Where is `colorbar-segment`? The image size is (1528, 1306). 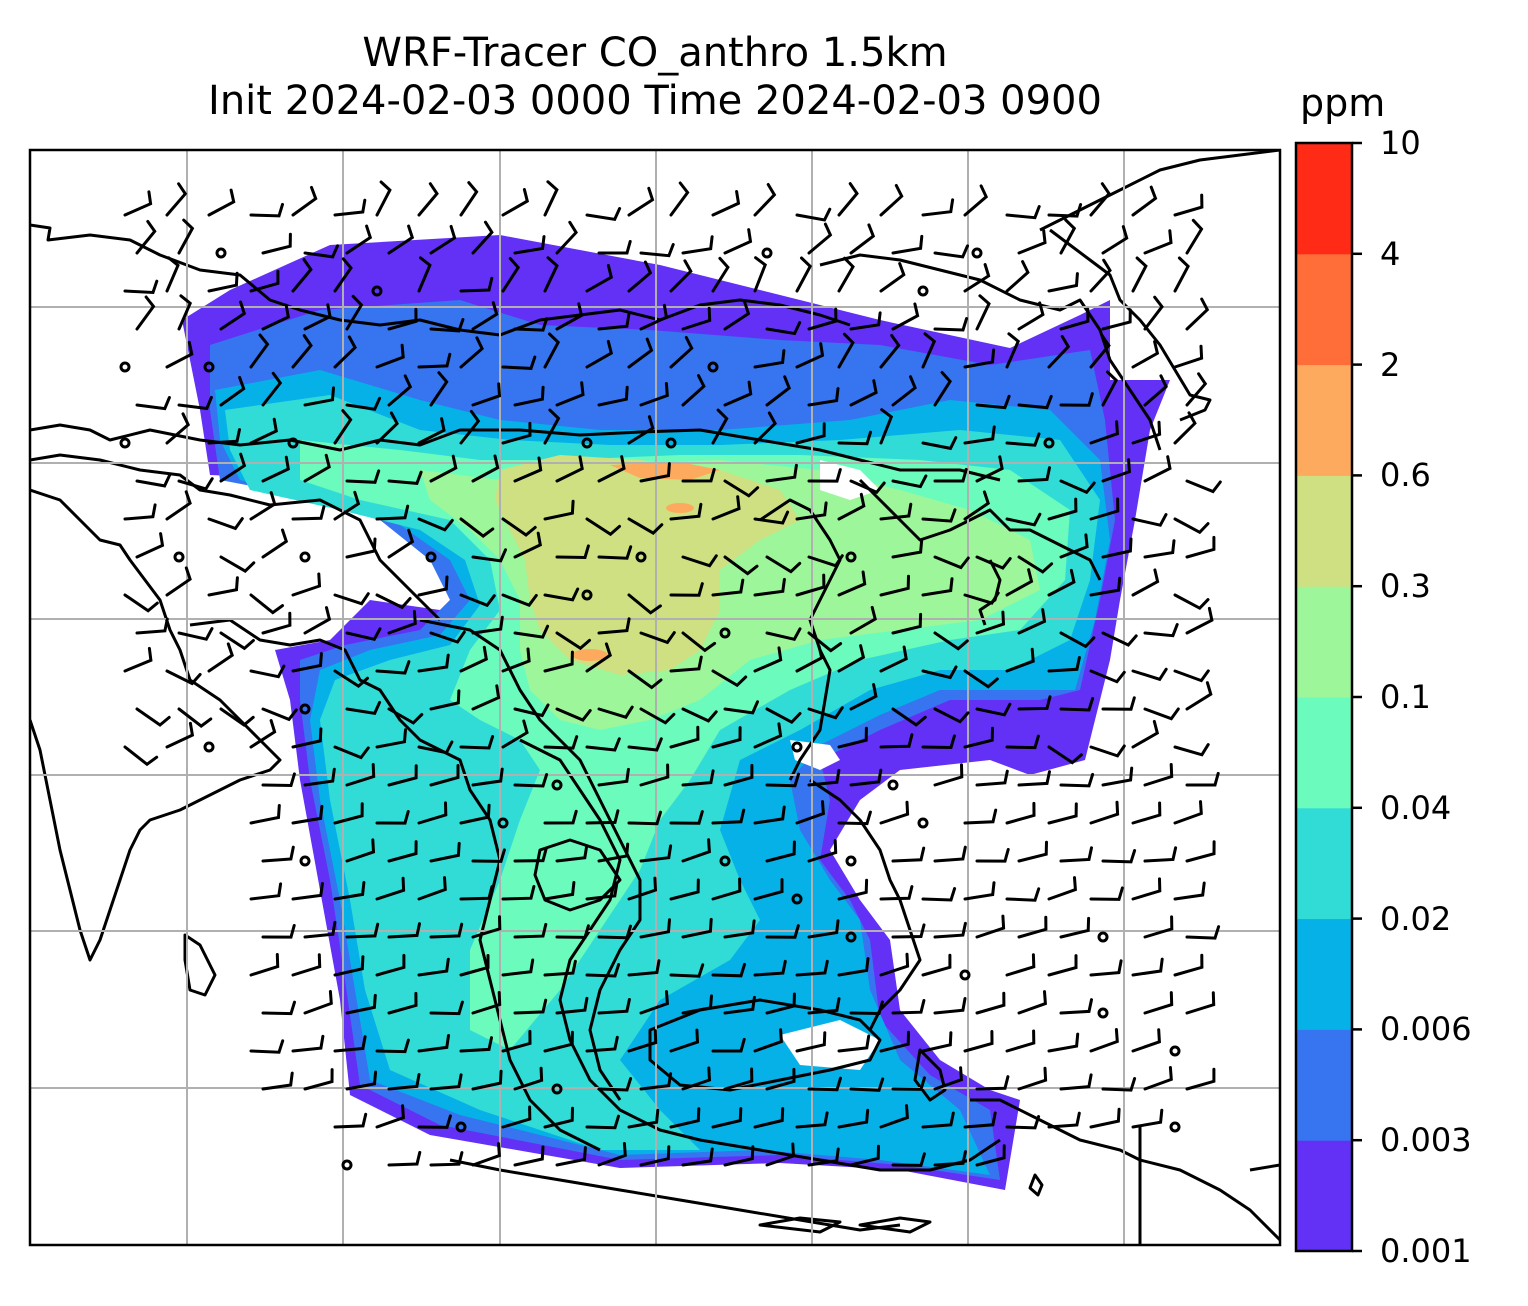
colorbar-segment is located at coordinates (1324, 1085).